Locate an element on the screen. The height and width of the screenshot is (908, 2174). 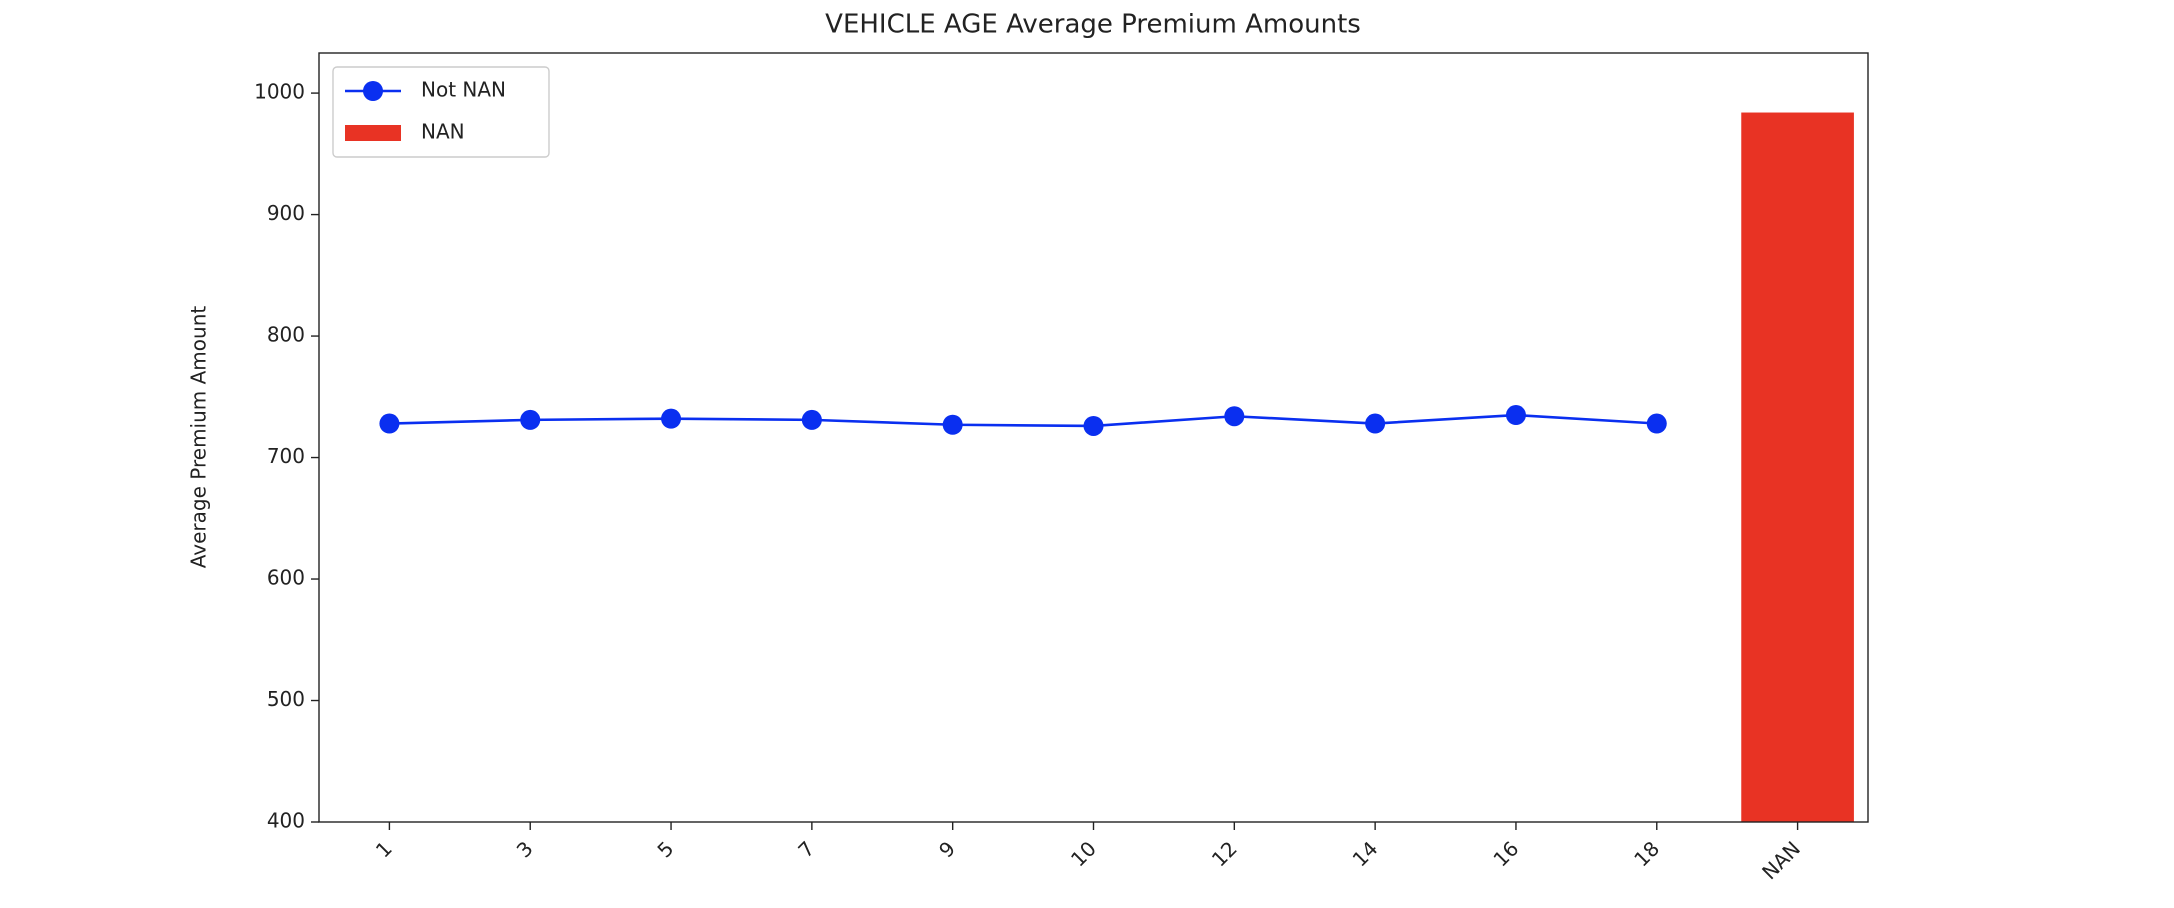
x-tick-label: 10 is located at coordinates (1083, 853).